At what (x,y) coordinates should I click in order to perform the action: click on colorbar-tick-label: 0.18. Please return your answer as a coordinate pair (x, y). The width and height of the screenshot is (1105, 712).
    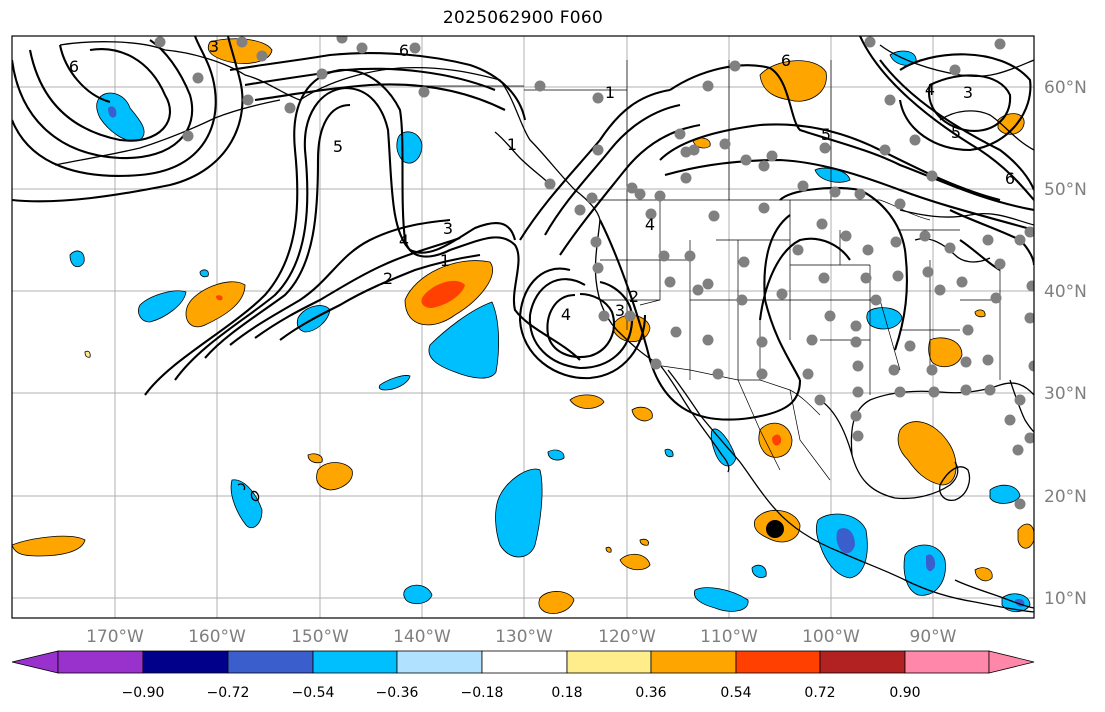
    Looking at the image, I should click on (566, 693).